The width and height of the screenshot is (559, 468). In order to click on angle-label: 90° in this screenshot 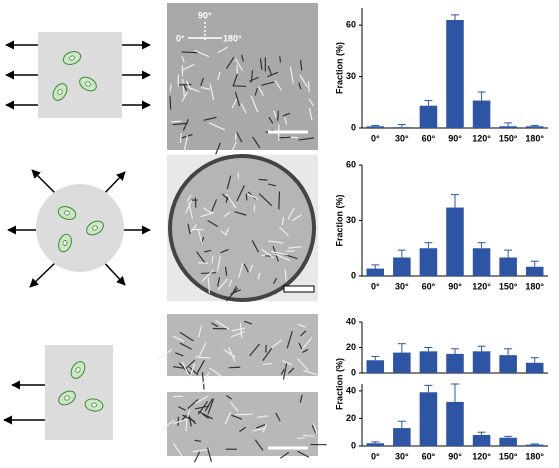, I will do `click(205, 15)`.